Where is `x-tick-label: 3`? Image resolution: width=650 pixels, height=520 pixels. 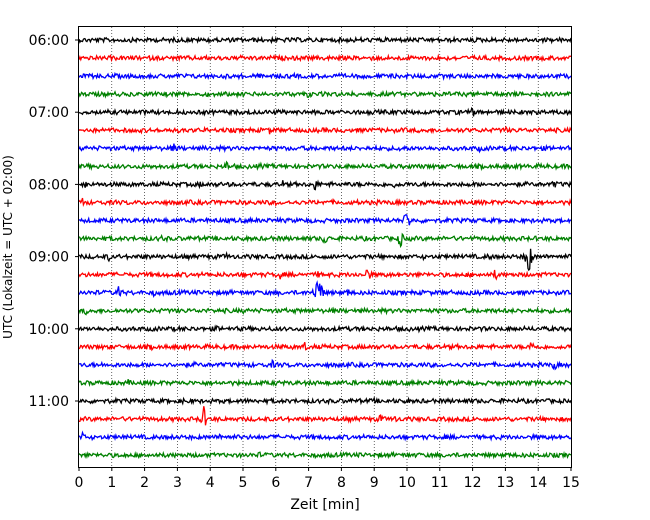 x-tick-label: 3 is located at coordinates (177, 483).